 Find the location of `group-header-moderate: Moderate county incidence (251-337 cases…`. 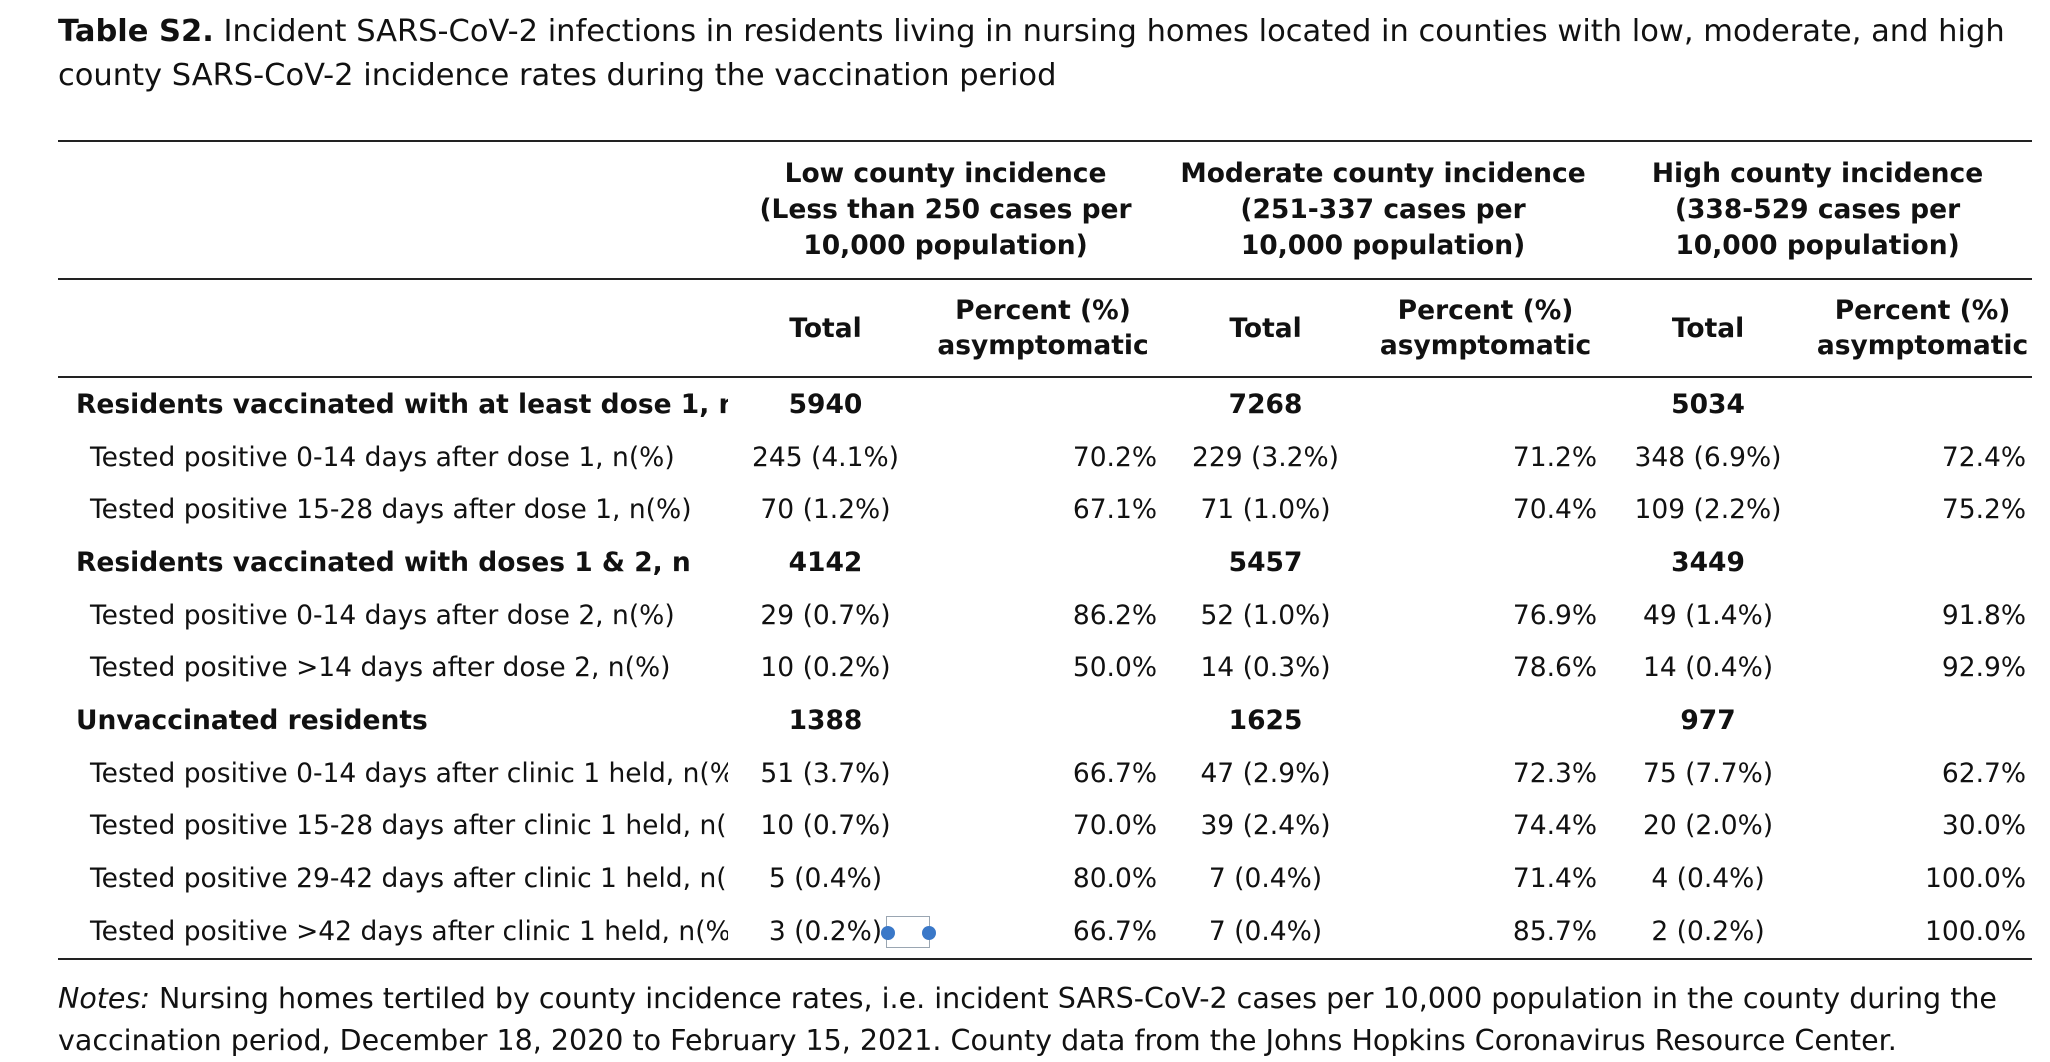

group-header-moderate: Moderate county incidence (251-337 cases… is located at coordinates (1383, 210).